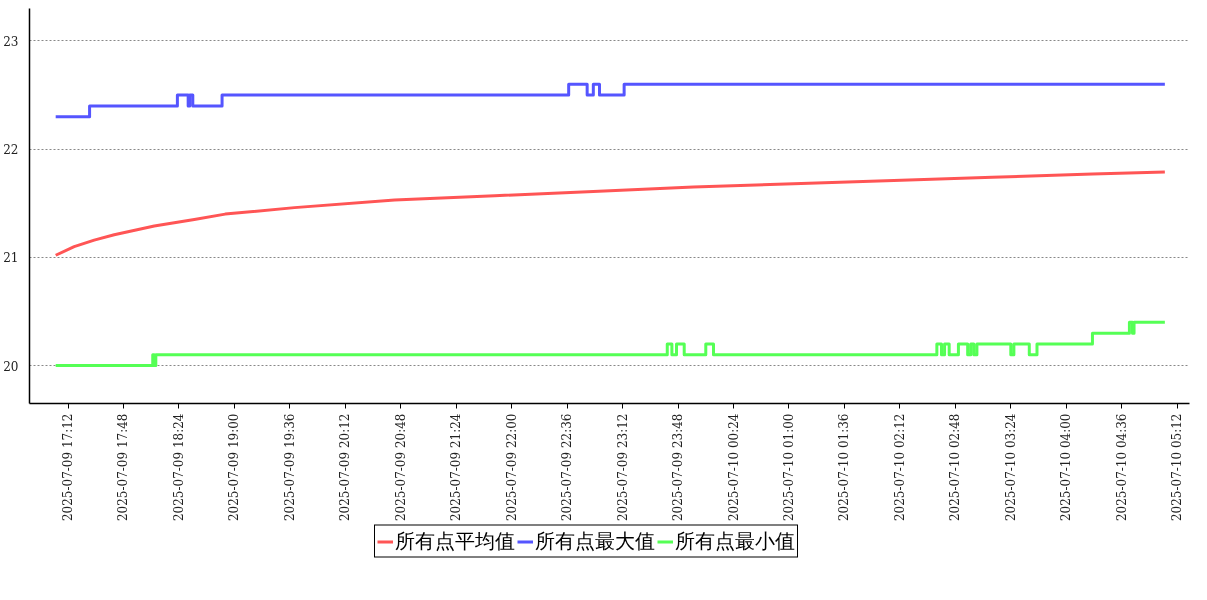 The width and height of the screenshot is (1207, 600). Describe the element at coordinates (678, 467) in the screenshot. I see `x-tick-label: 2025-07-09 23:48` at that location.